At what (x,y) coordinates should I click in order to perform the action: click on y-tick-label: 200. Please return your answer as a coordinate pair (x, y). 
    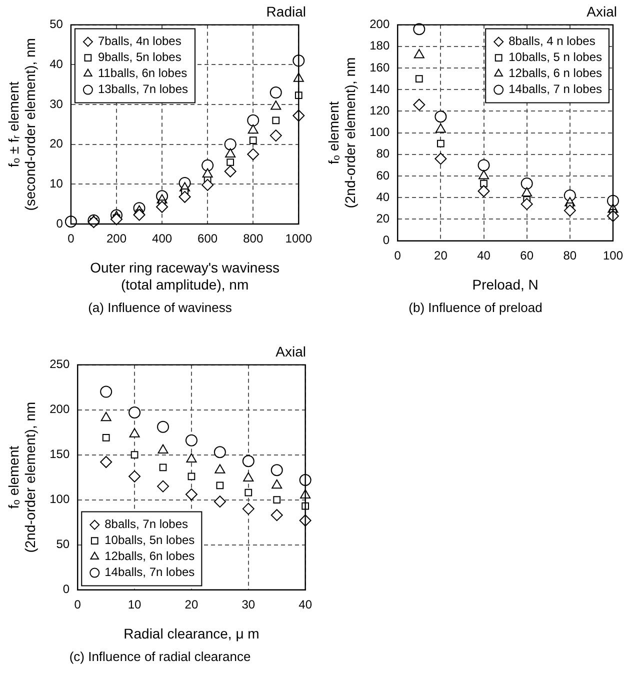
    Looking at the image, I should click on (380, 24).